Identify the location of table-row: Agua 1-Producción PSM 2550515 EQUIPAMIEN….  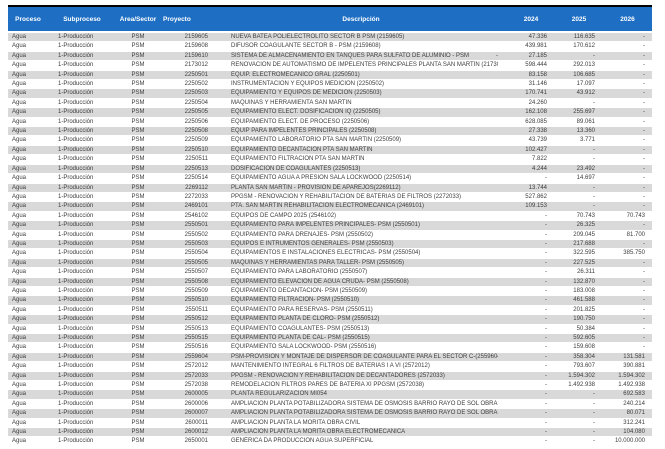
(330, 339).